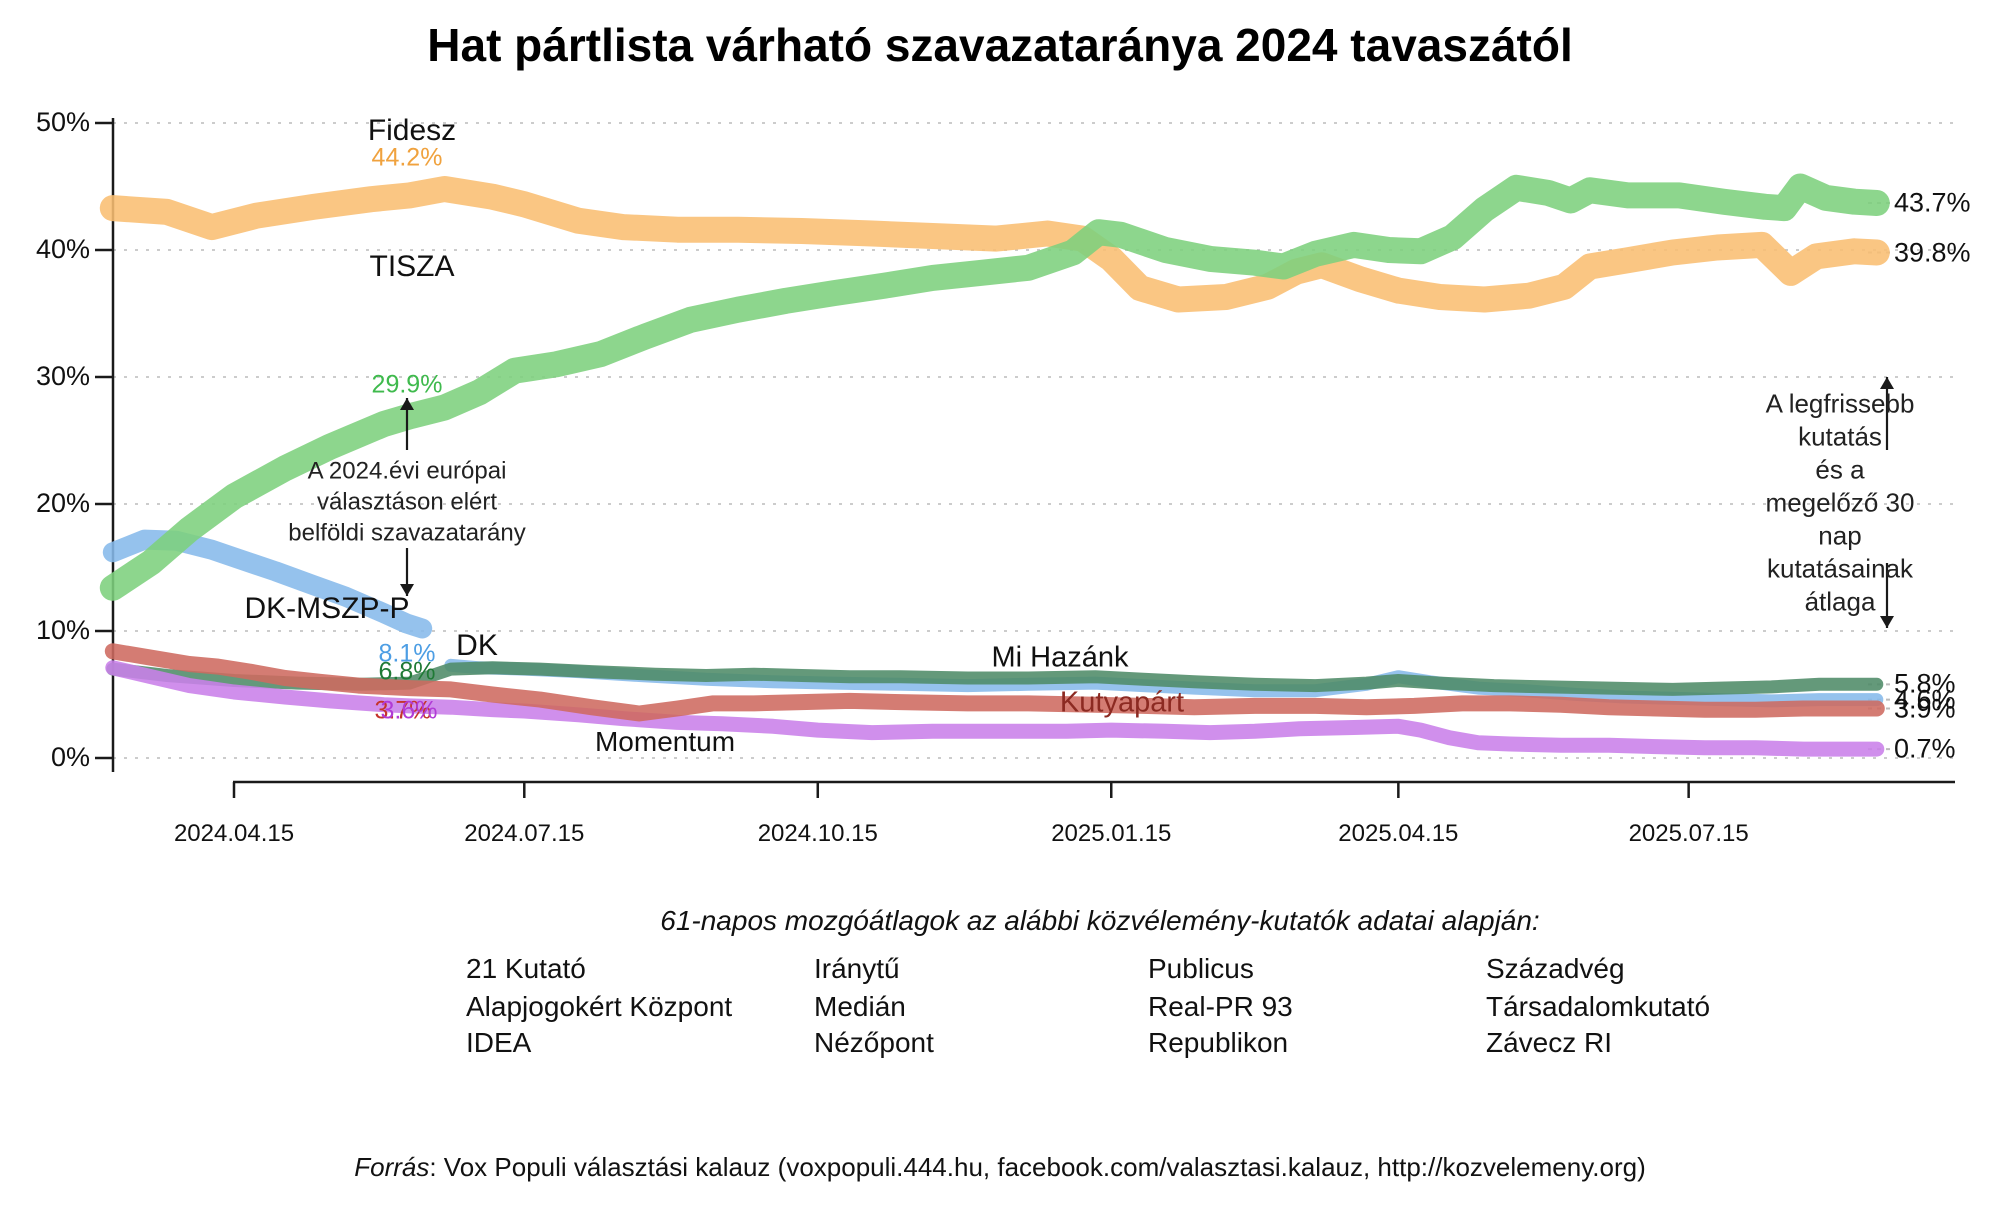 This screenshot has height=1220, width=2000. What do you see at coordinates (857, 968) in the screenshot?
I see `pollster-iranytu: Iránytű` at bounding box center [857, 968].